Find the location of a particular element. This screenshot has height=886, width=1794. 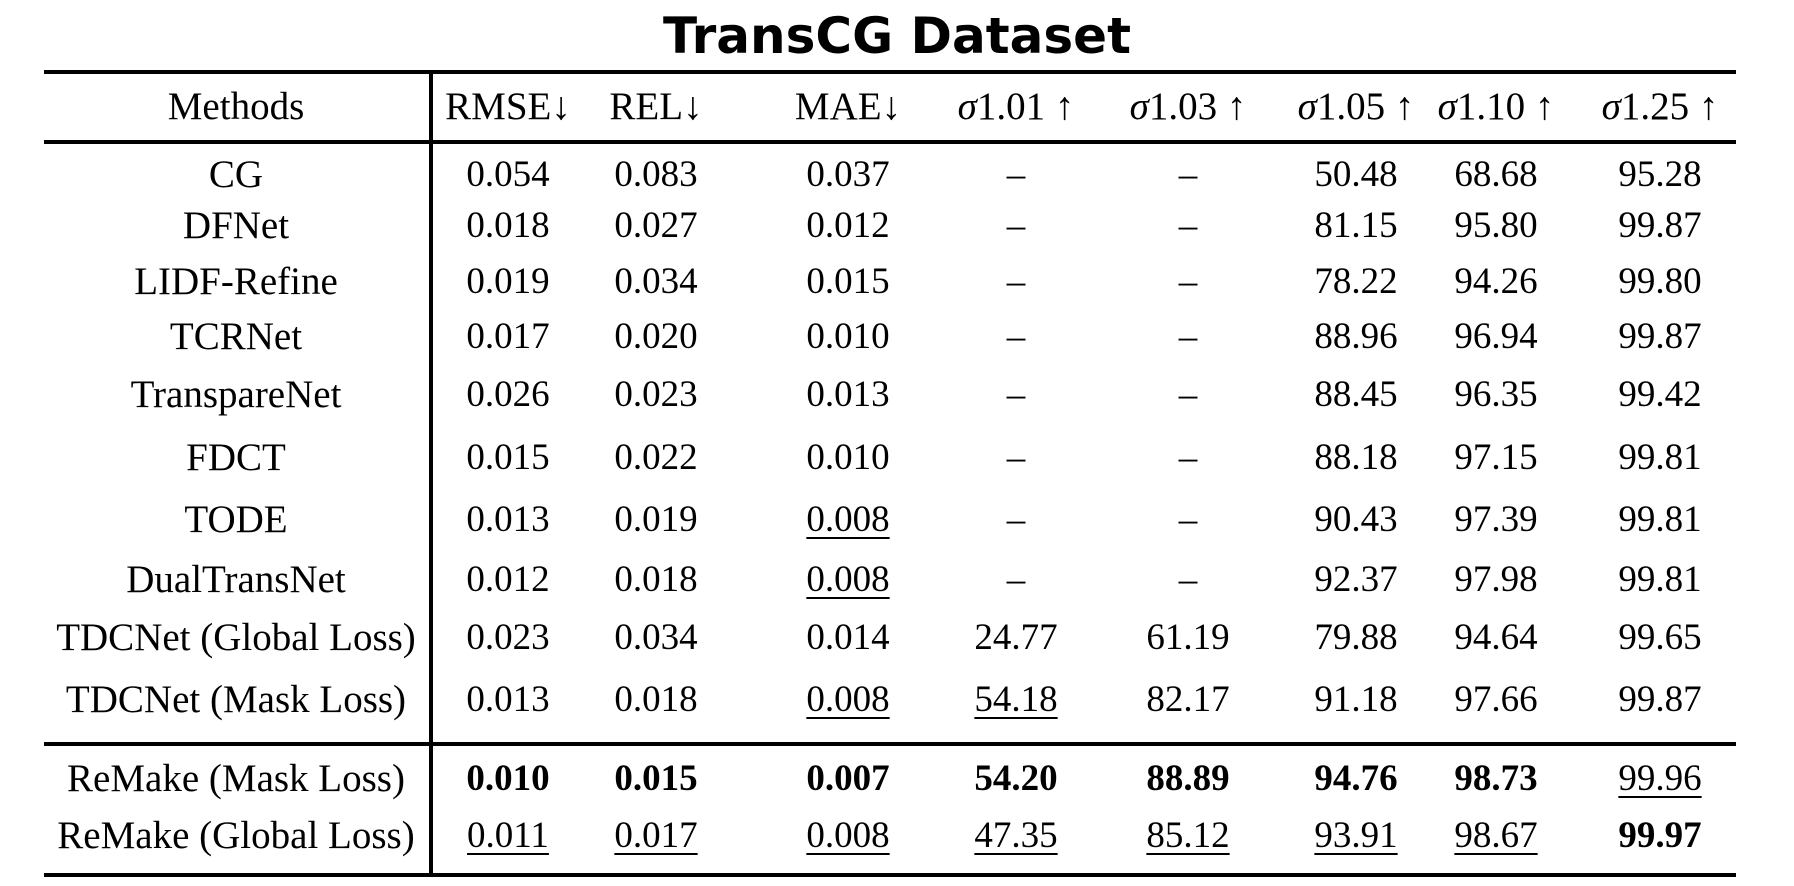

cell-value: 0.054 is located at coordinates (508, 174).